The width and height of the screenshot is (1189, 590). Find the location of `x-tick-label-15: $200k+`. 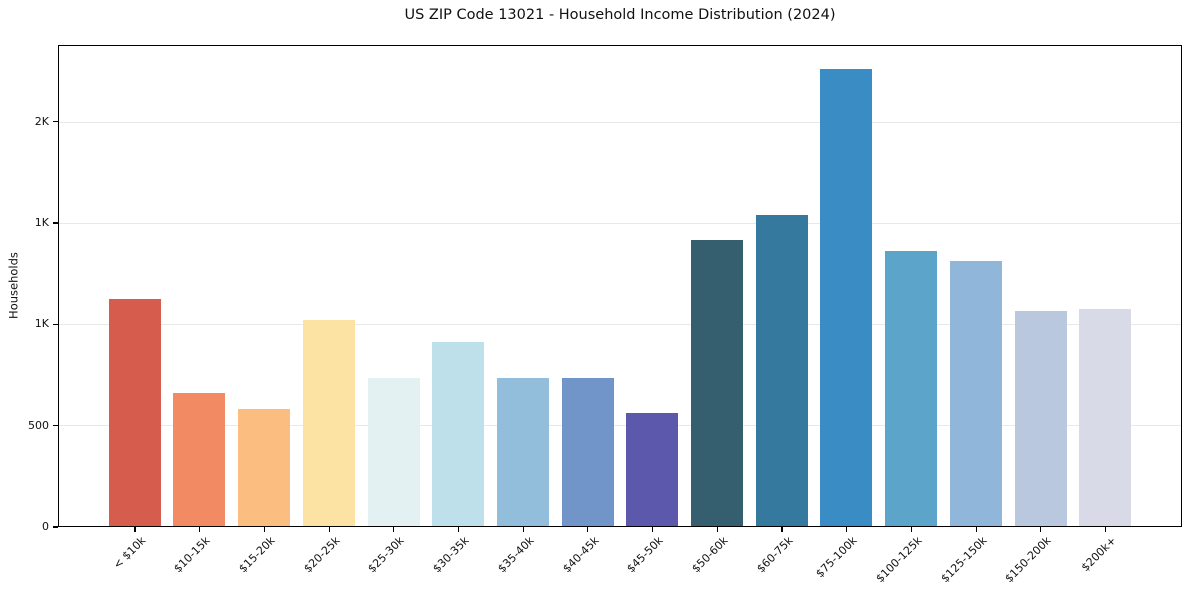

x-tick-label-15: $200k+ is located at coordinates (1098, 554).